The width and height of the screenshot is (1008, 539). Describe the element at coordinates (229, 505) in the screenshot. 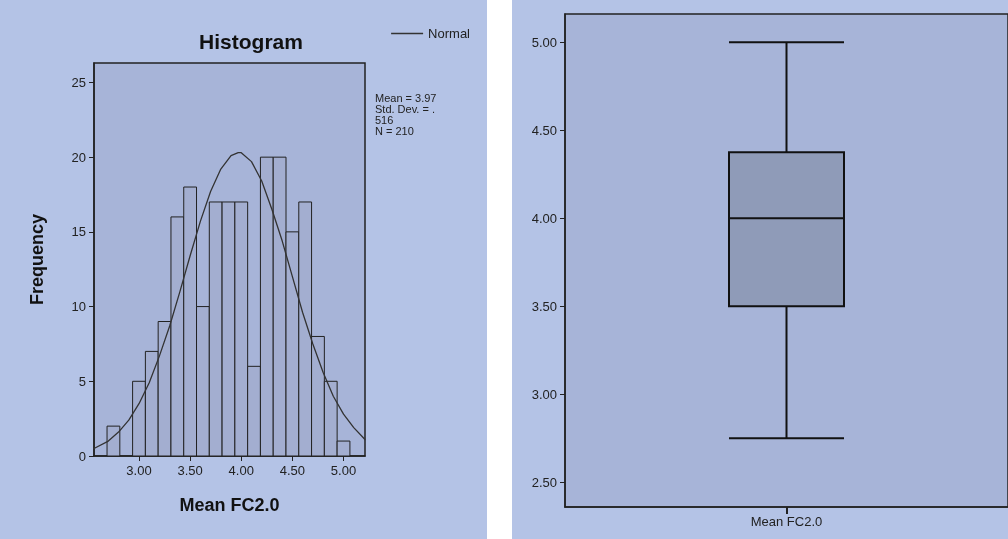

I see `x-axis-title: Mean FC2.0` at that location.